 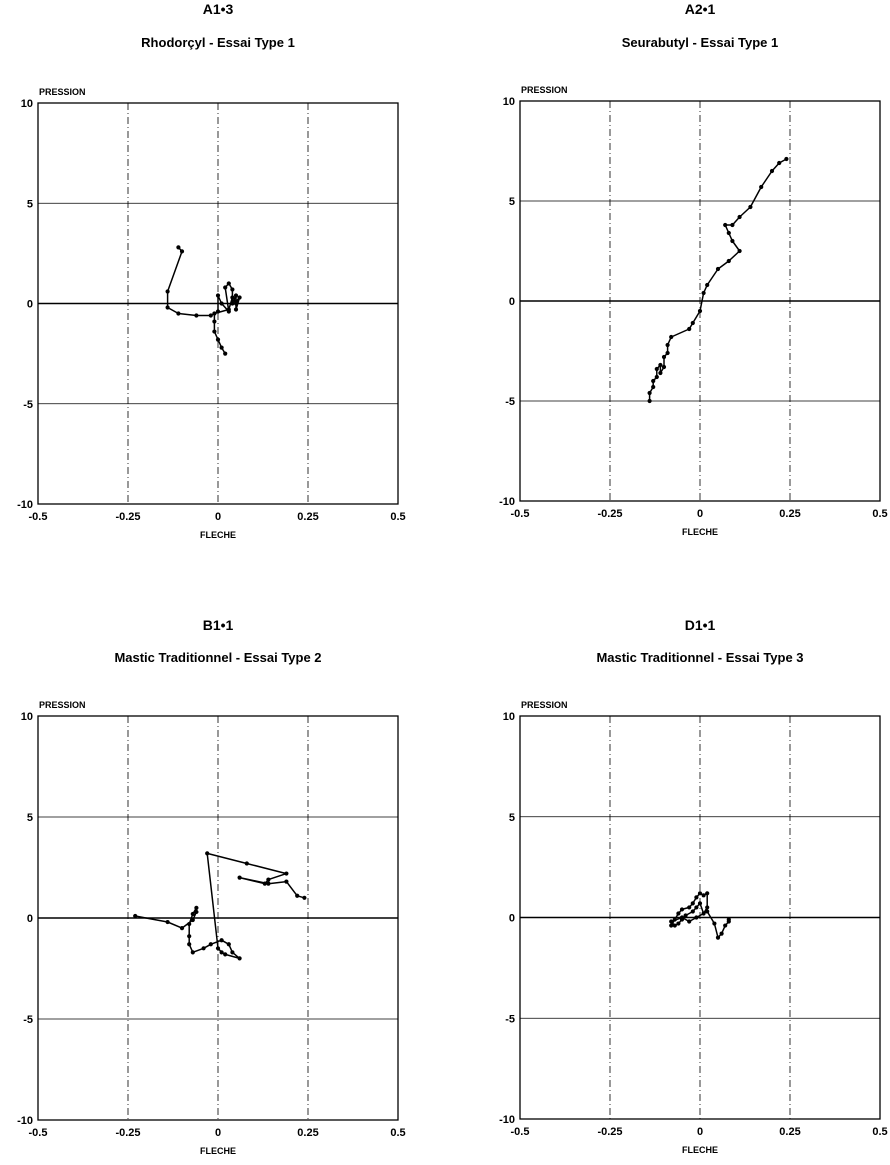 I want to click on chart-title: Mastic Traditionnel - Essai Type 2, so click(x=217, y=657).